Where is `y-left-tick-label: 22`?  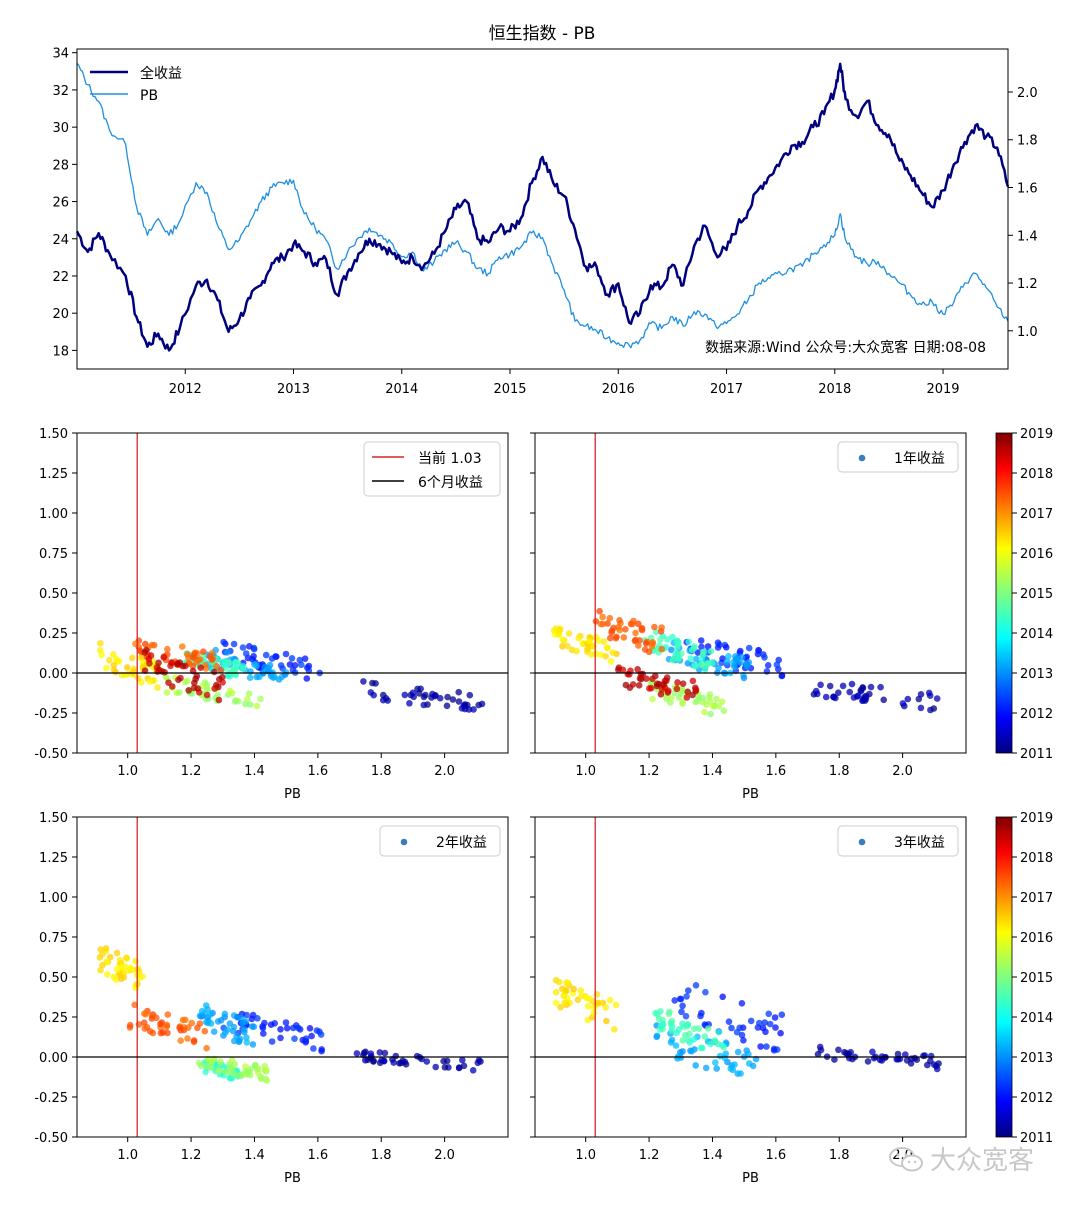 y-left-tick-label: 22 is located at coordinates (60, 277).